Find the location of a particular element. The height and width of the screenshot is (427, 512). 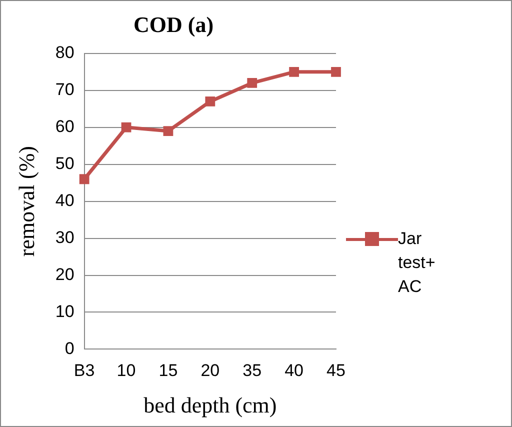

x-axis-title: bed depth (cm) is located at coordinates (210, 405).